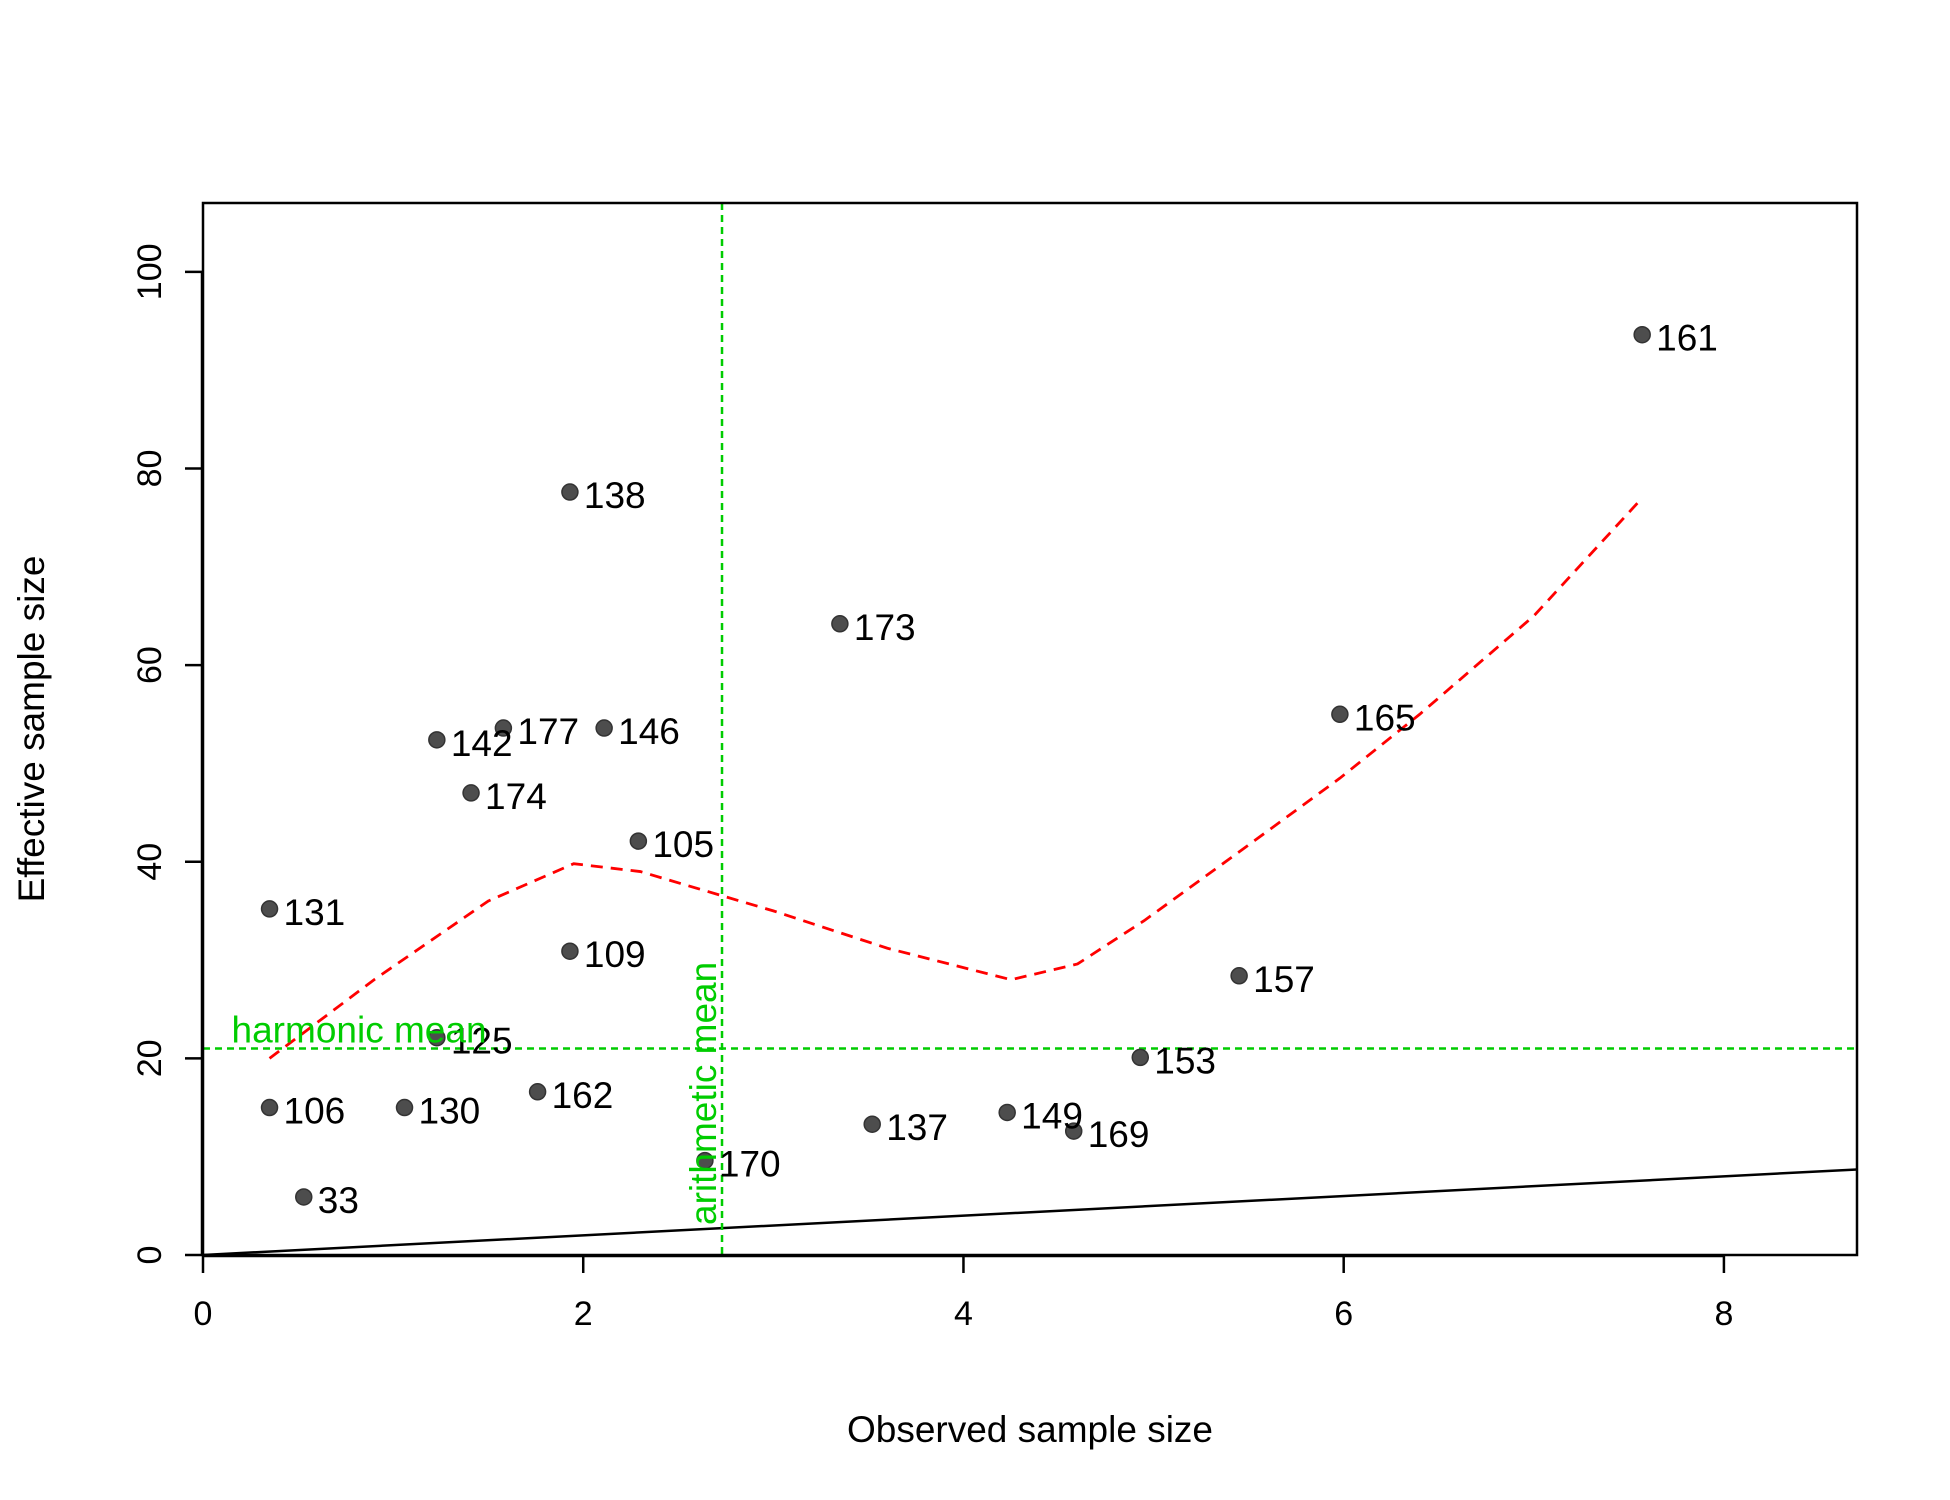 The width and height of the screenshot is (1950, 1500). What do you see at coordinates (1030, 1429) in the screenshot?
I see `x-axis-title: Observed sample size` at bounding box center [1030, 1429].